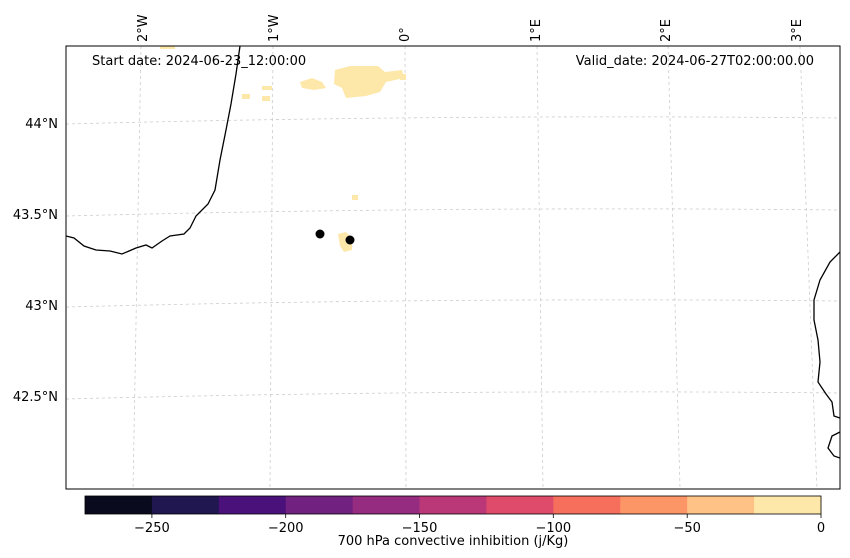 This screenshot has height=558, width=850. Describe the element at coordinates (286, 528) in the screenshot. I see `colorbar-tick-label: −200` at that location.